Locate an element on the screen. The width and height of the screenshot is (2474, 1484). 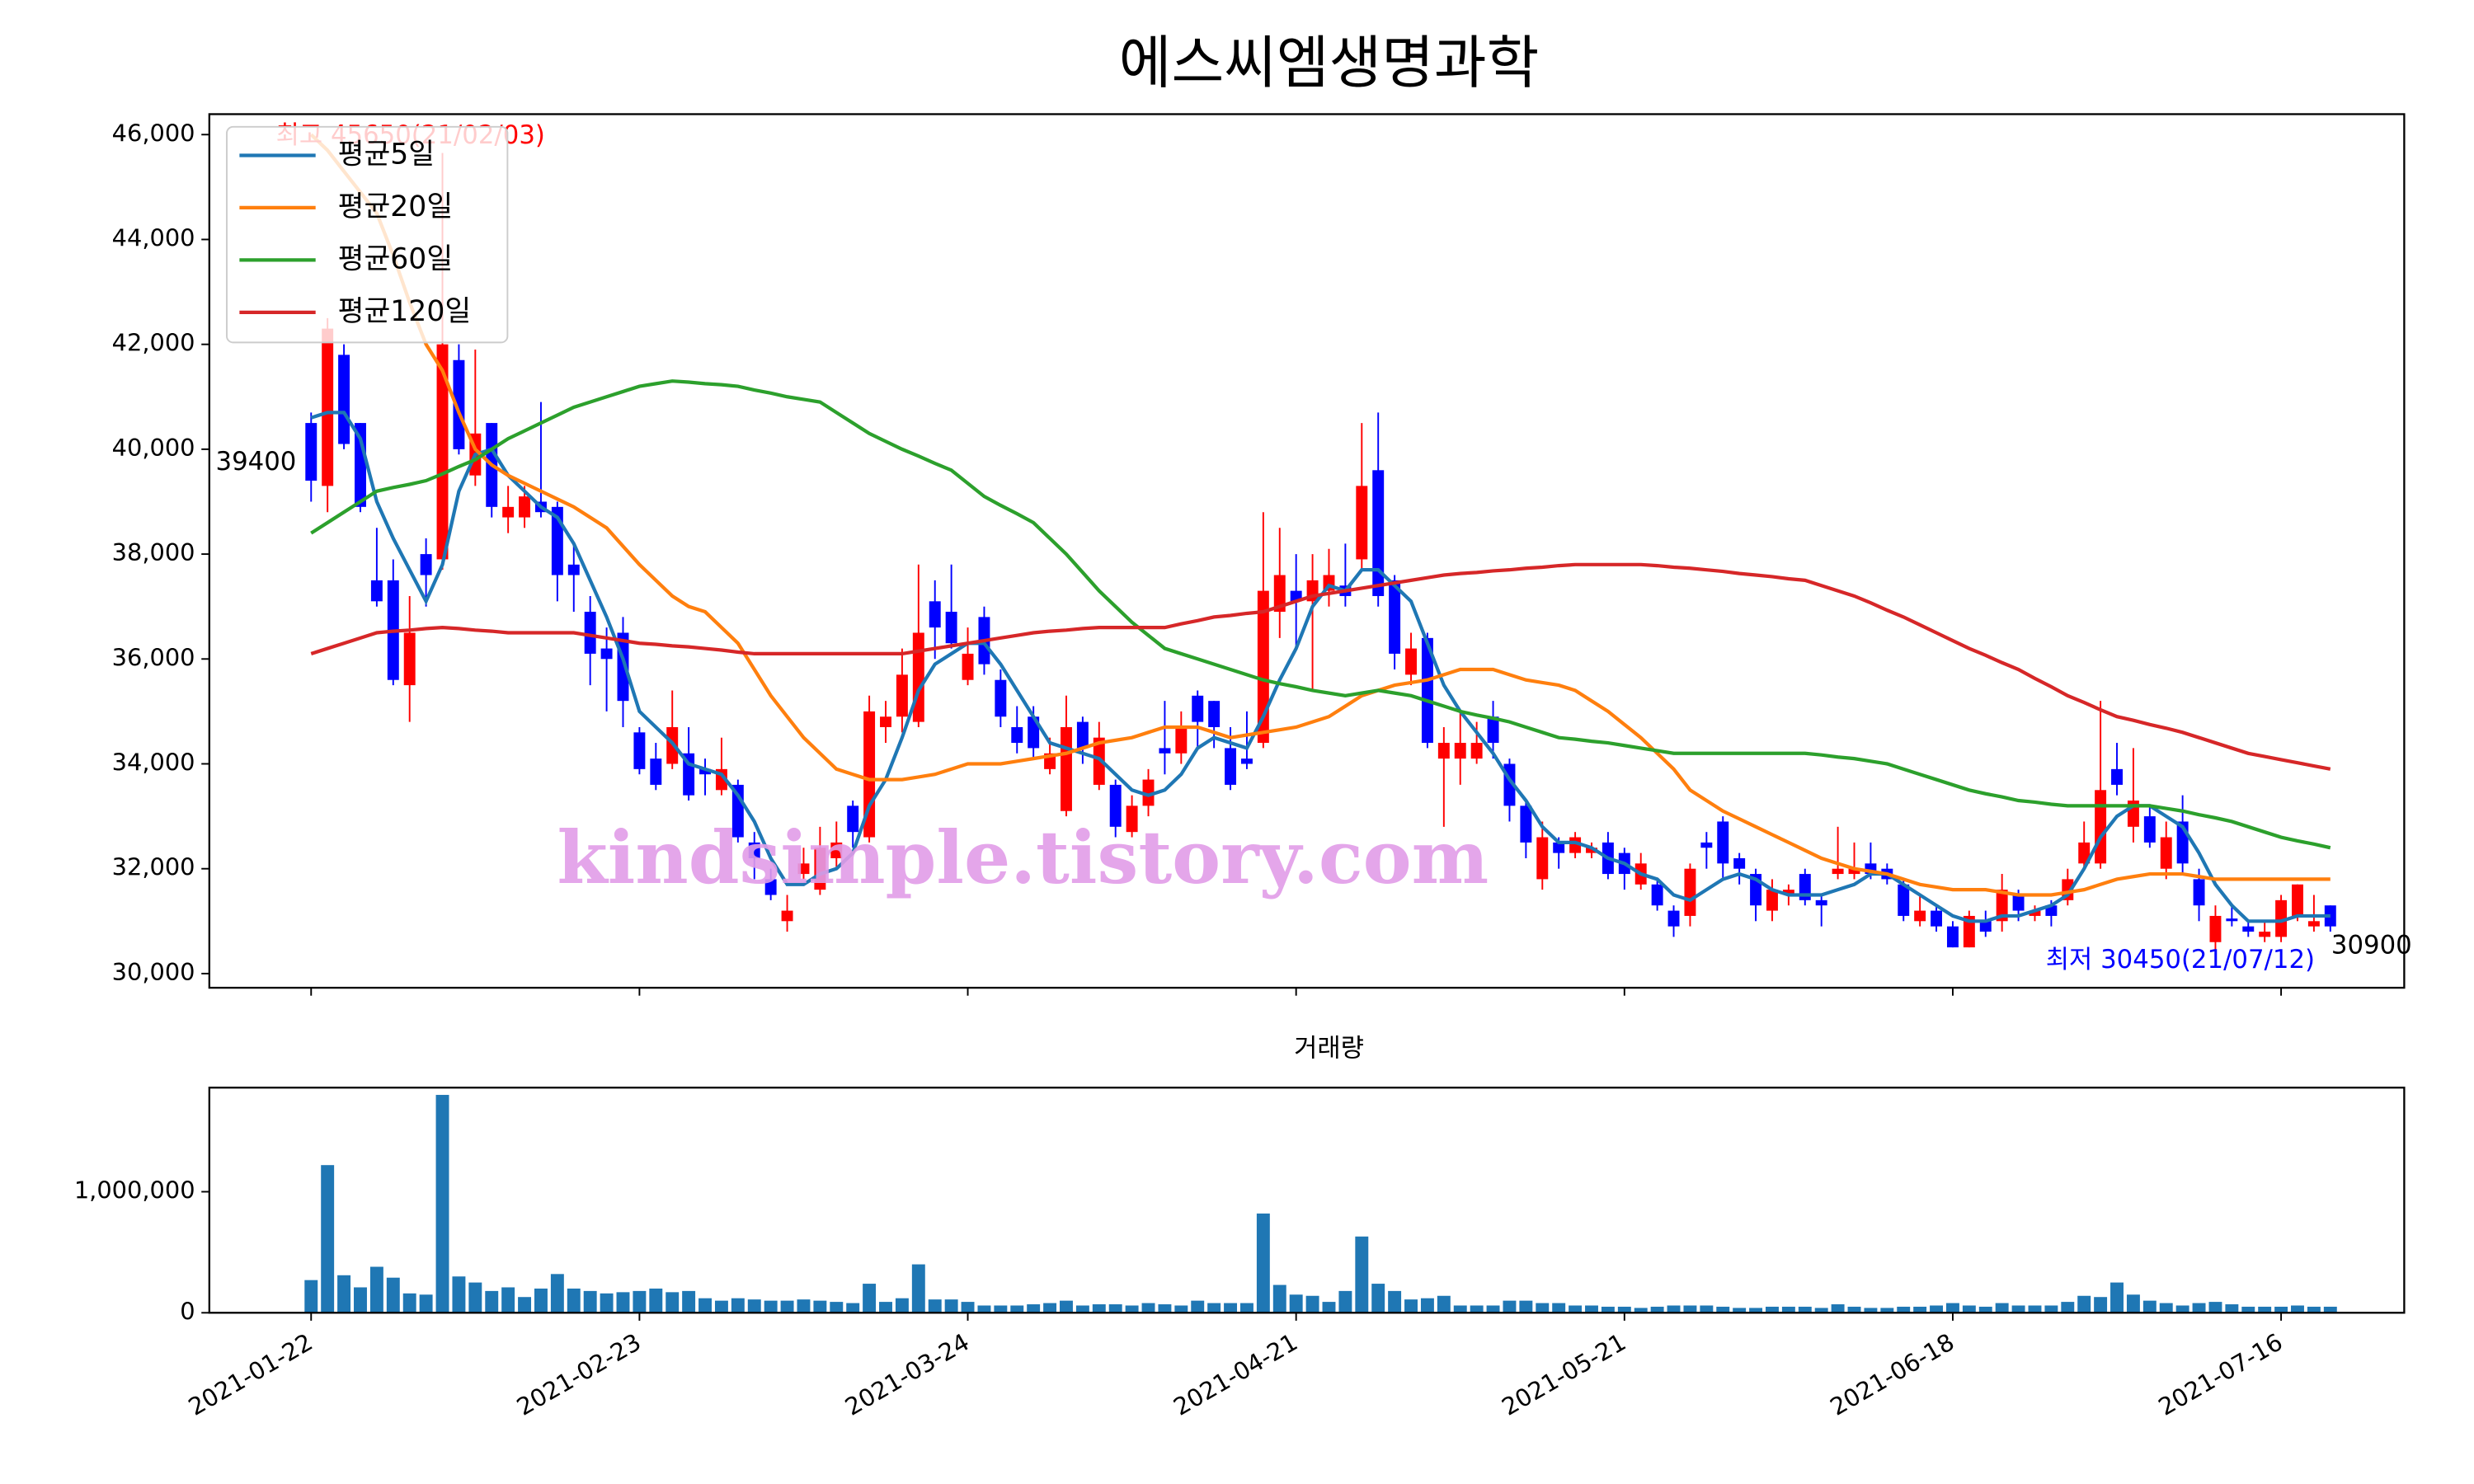
x-tick-label: 2021-03-24 is located at coordinates (907, 1374).